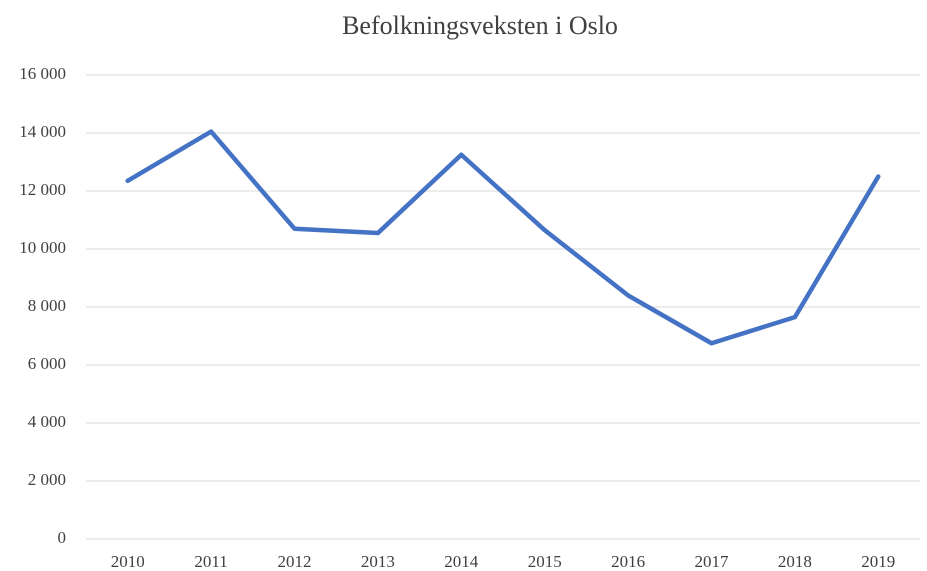 The width and height of the screenshot is (927, 571). I want to click on chart-title: Befolkningsveksten i Oslo, so click(480, 25).